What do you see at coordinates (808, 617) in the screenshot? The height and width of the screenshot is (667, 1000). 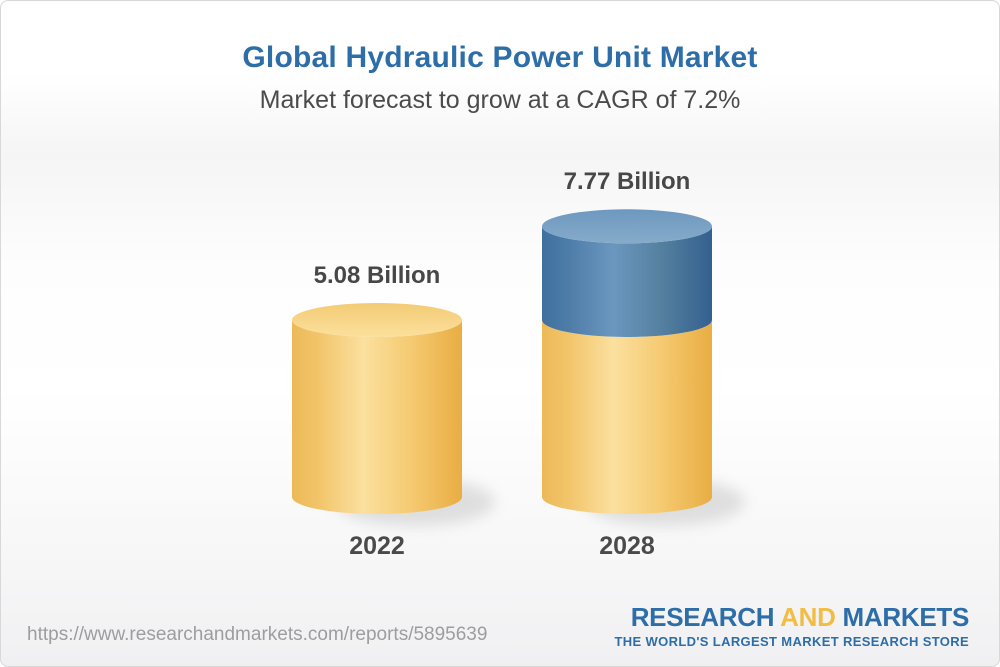 I see `logo-word-and: AND` at bounding box center [808, 617].